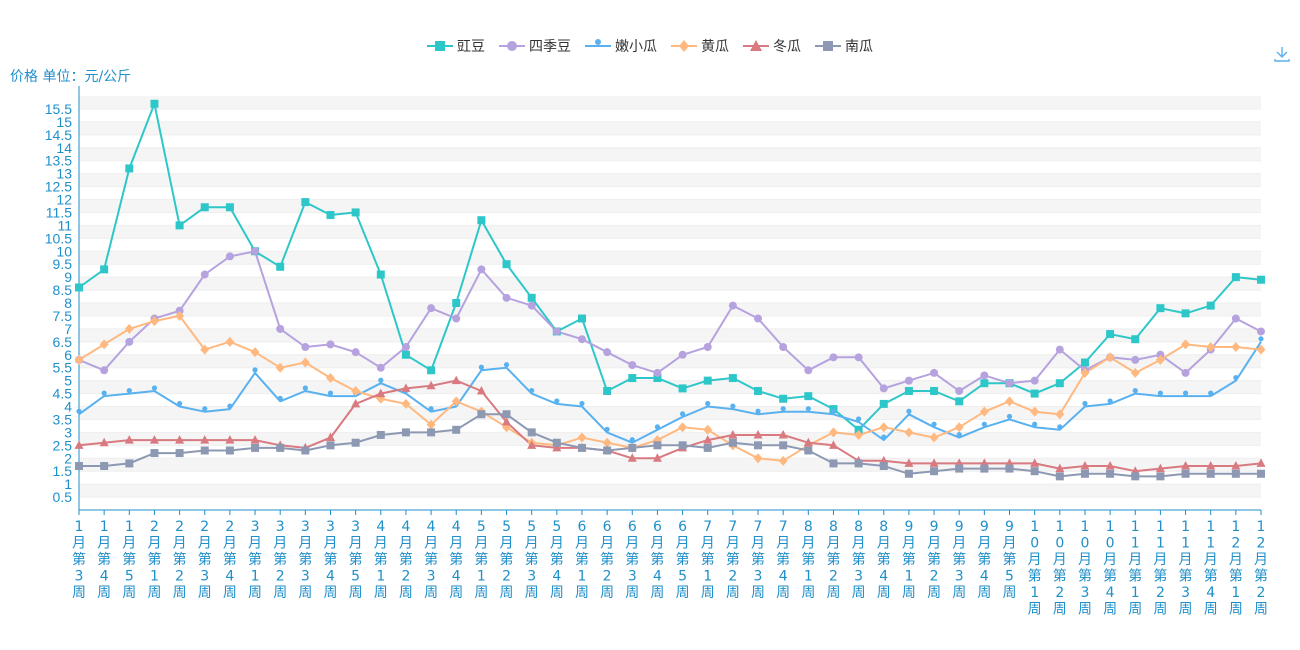 This screenshot has height=650, width=1300. What do you see at coordinates (63, 445) in the screenshot?
I see `y-tick-label: 2.5` at bounding box center [63, 445].